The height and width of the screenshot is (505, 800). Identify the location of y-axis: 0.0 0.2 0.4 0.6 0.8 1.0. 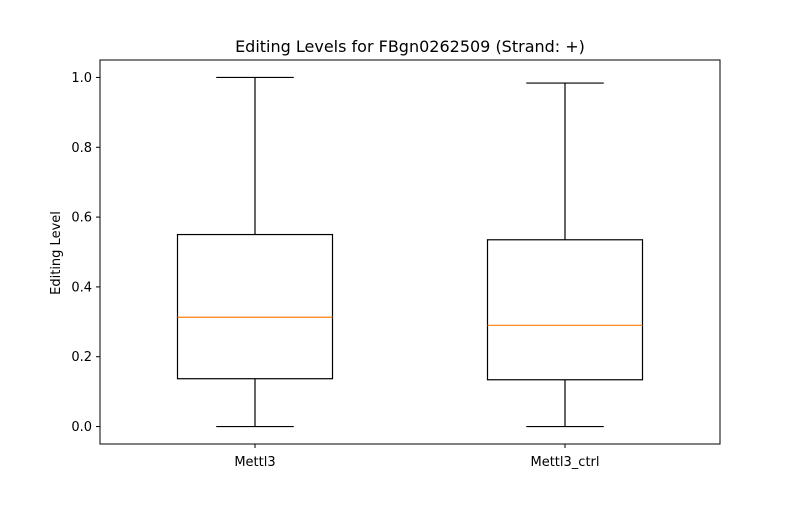
(85, 253).